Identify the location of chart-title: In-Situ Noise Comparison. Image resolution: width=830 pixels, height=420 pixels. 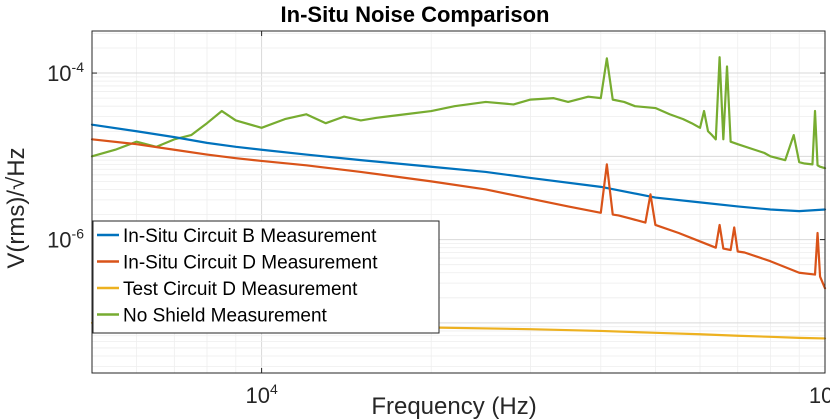
(415, 14).